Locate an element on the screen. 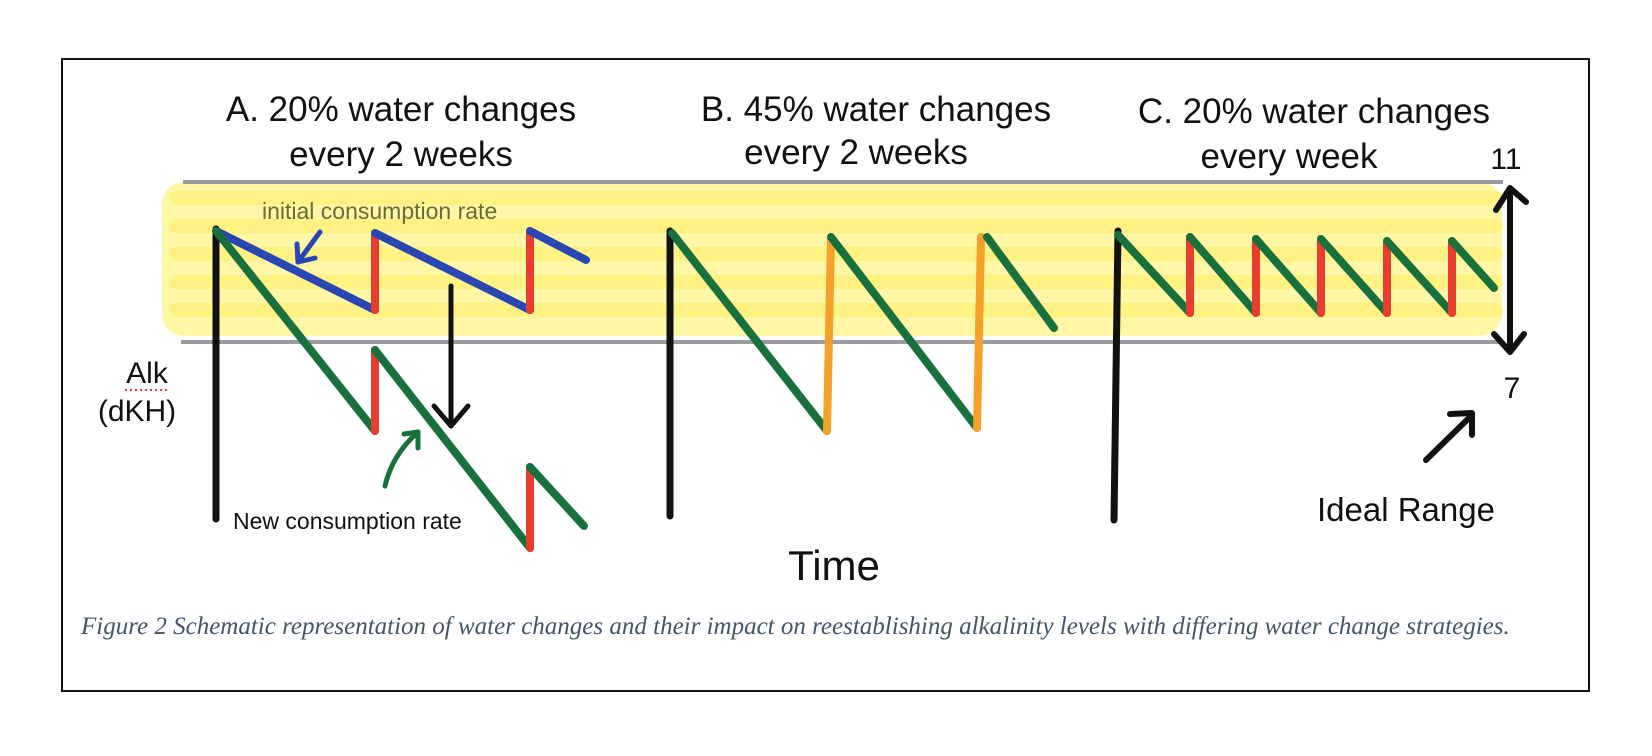  panel-a-initial-consumption is located at coordinates (401, 270).